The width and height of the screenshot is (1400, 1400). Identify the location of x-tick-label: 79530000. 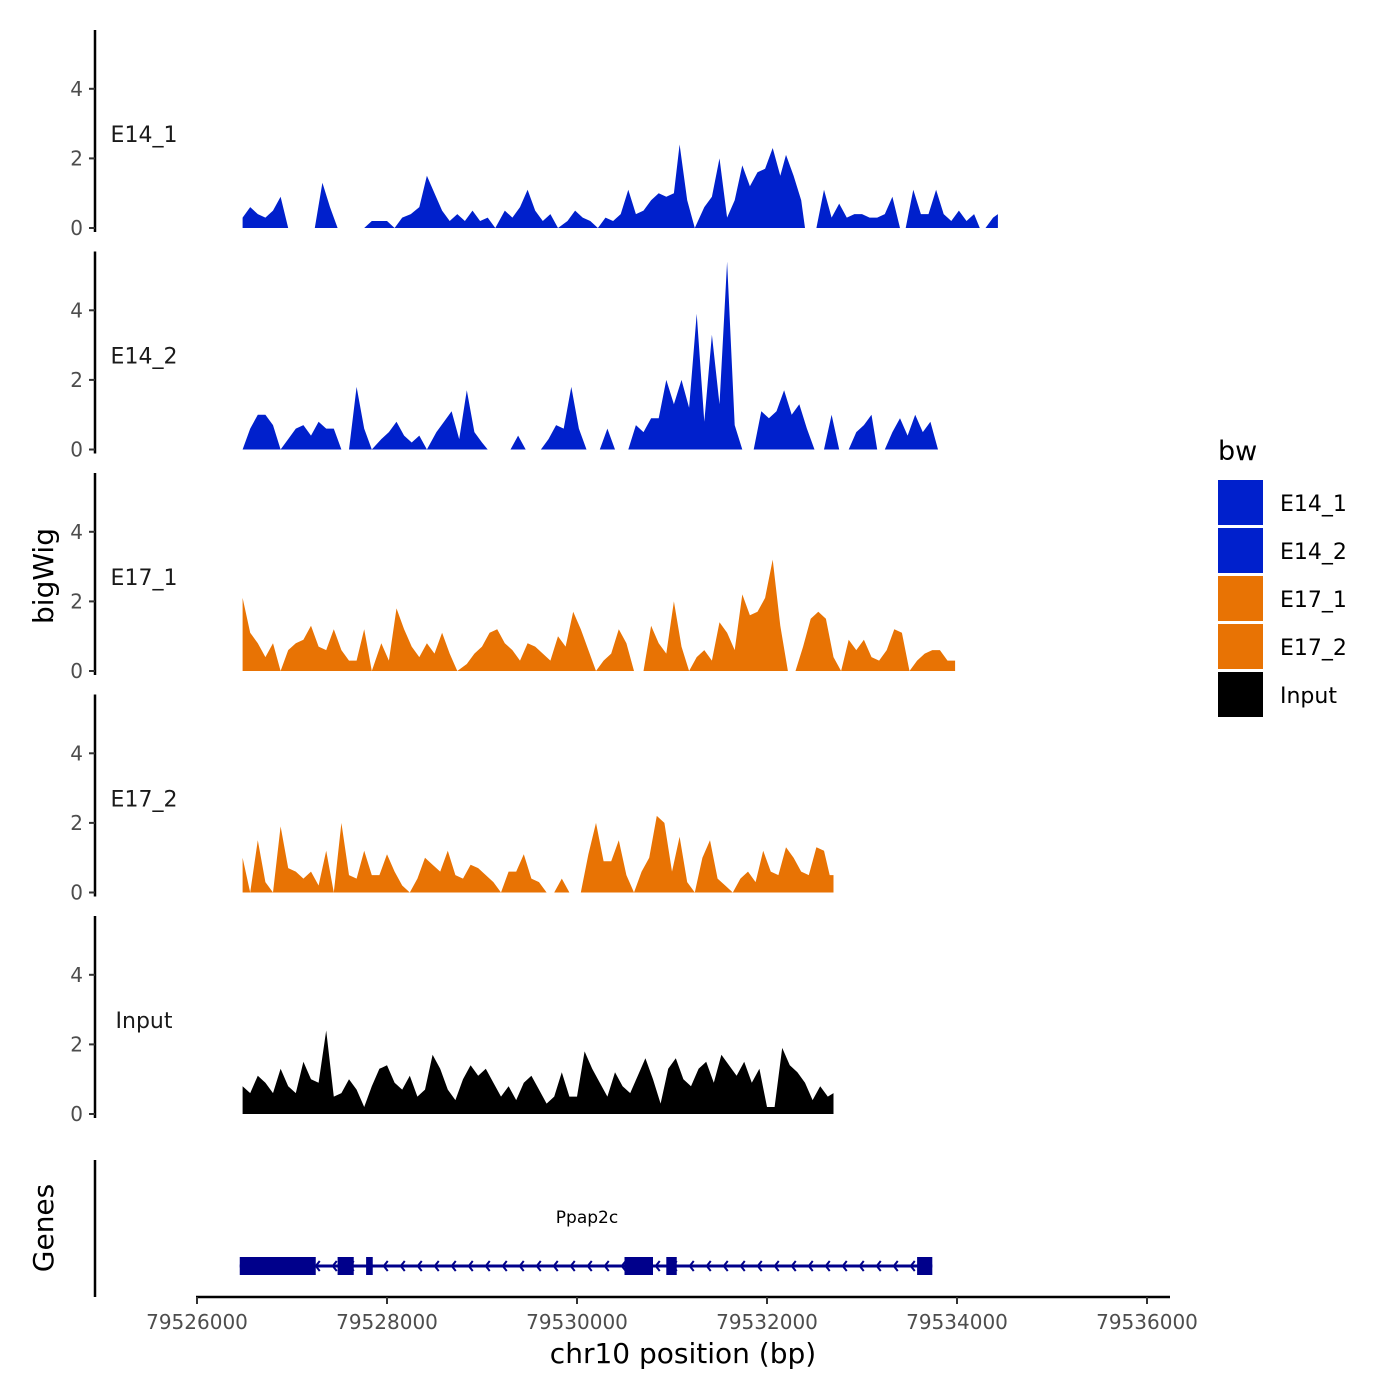
(577, 1322).